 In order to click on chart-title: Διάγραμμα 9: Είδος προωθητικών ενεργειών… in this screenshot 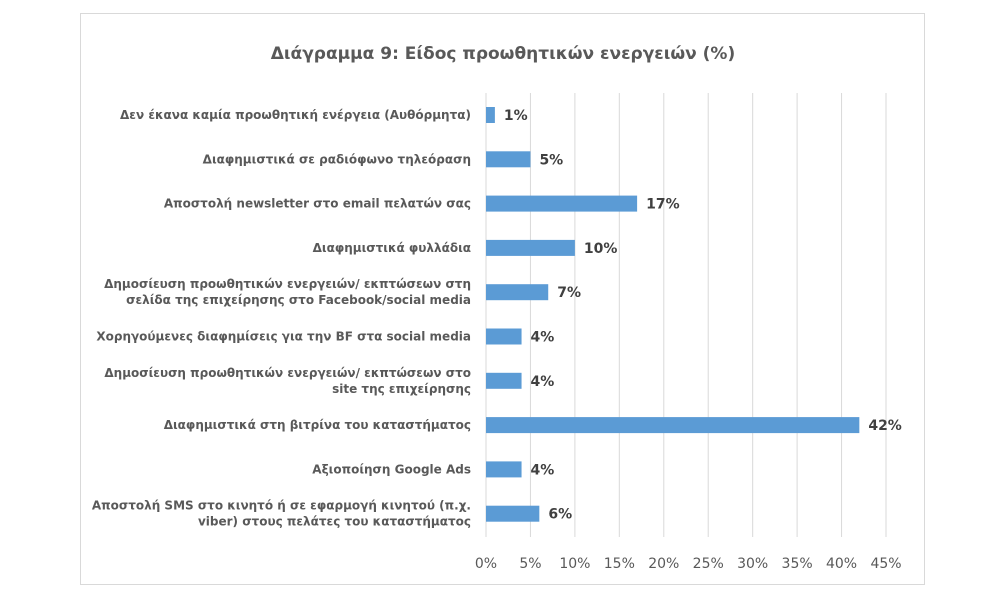, I will do `click(503, 54)`.